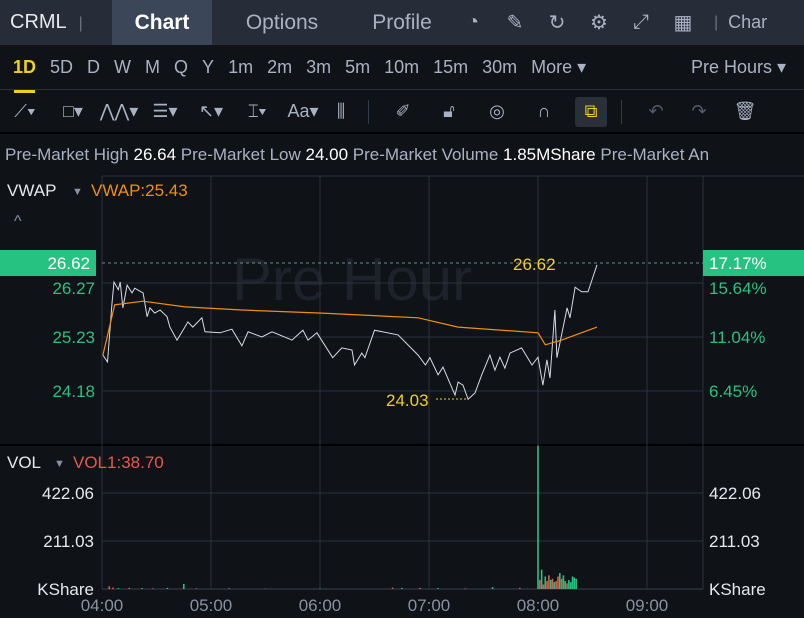  I want to click on pen-icon: ✐, so click(403, 111).